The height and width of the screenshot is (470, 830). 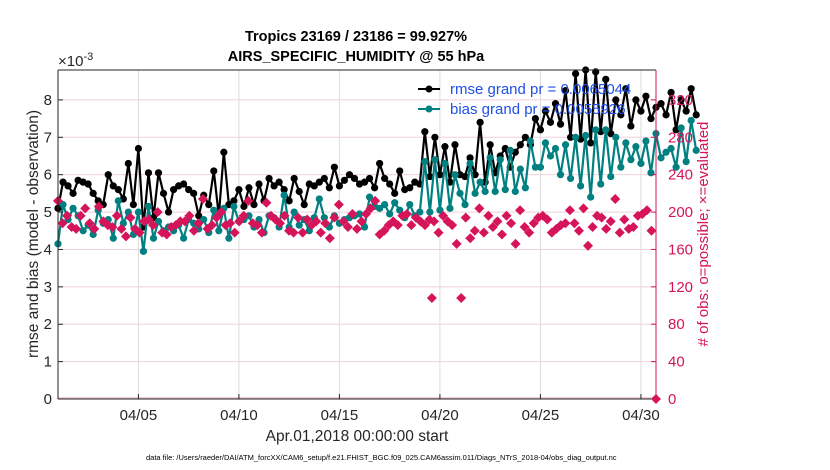 What do you see at coordinates (540, 89) in the screenshot?
I see `legend-rmse-label: rmse grand pr = 0.0065044` at bounding box center [540, 89].